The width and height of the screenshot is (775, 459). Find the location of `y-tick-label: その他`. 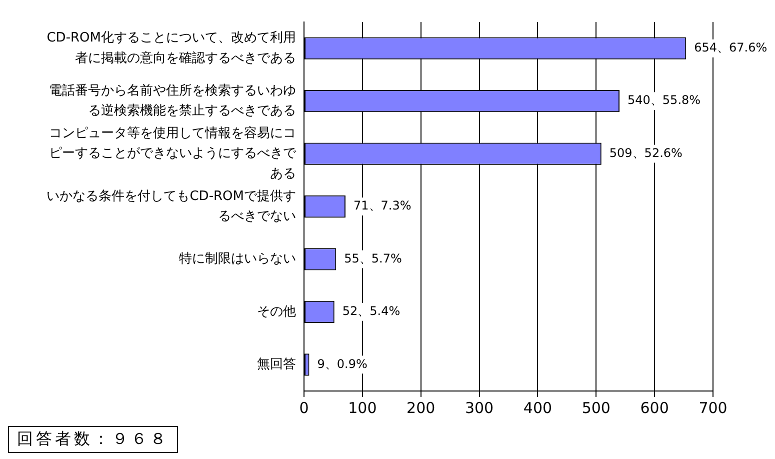

y-tick-label: その他 is located at coordinates (276, 312).